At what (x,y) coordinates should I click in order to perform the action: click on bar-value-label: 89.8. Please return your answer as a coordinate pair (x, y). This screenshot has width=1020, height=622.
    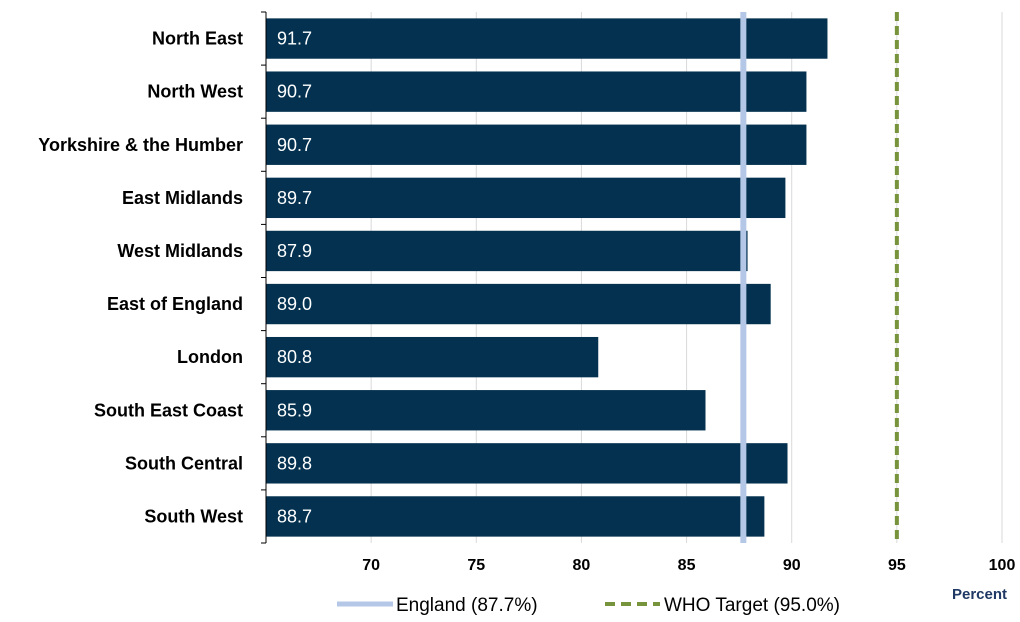
    Looking at the image, I should click on (294, 463).